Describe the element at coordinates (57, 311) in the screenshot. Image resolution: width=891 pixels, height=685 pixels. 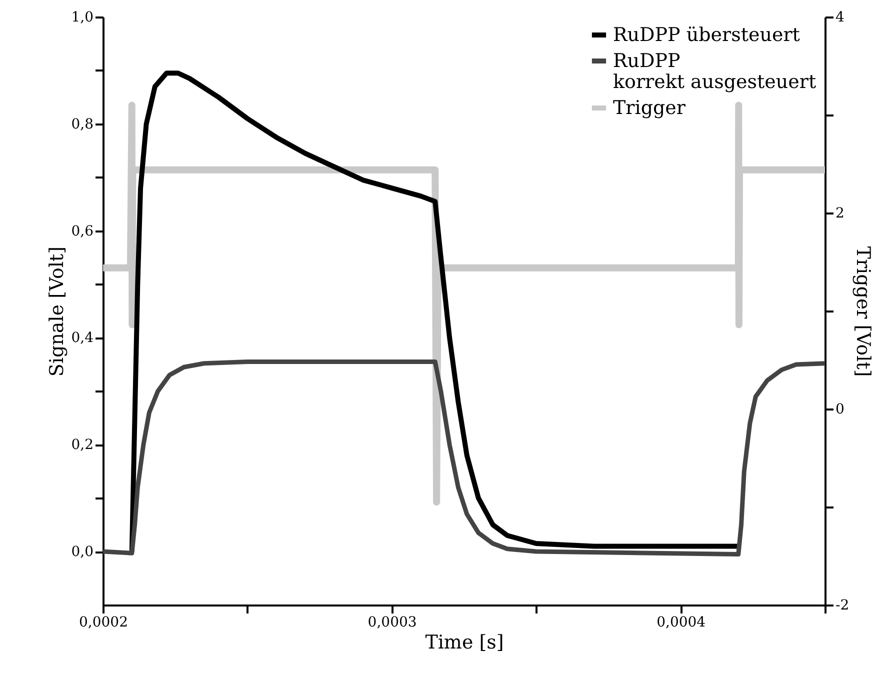
I see `y-axis-title: Signale [Volt]` at that location.